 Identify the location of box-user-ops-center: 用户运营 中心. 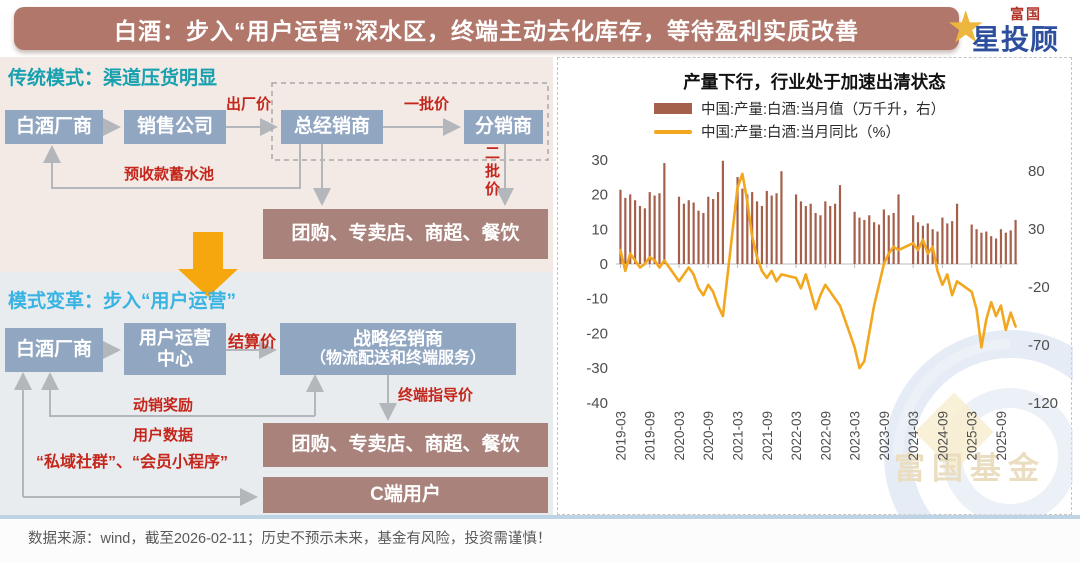
(175, 349).